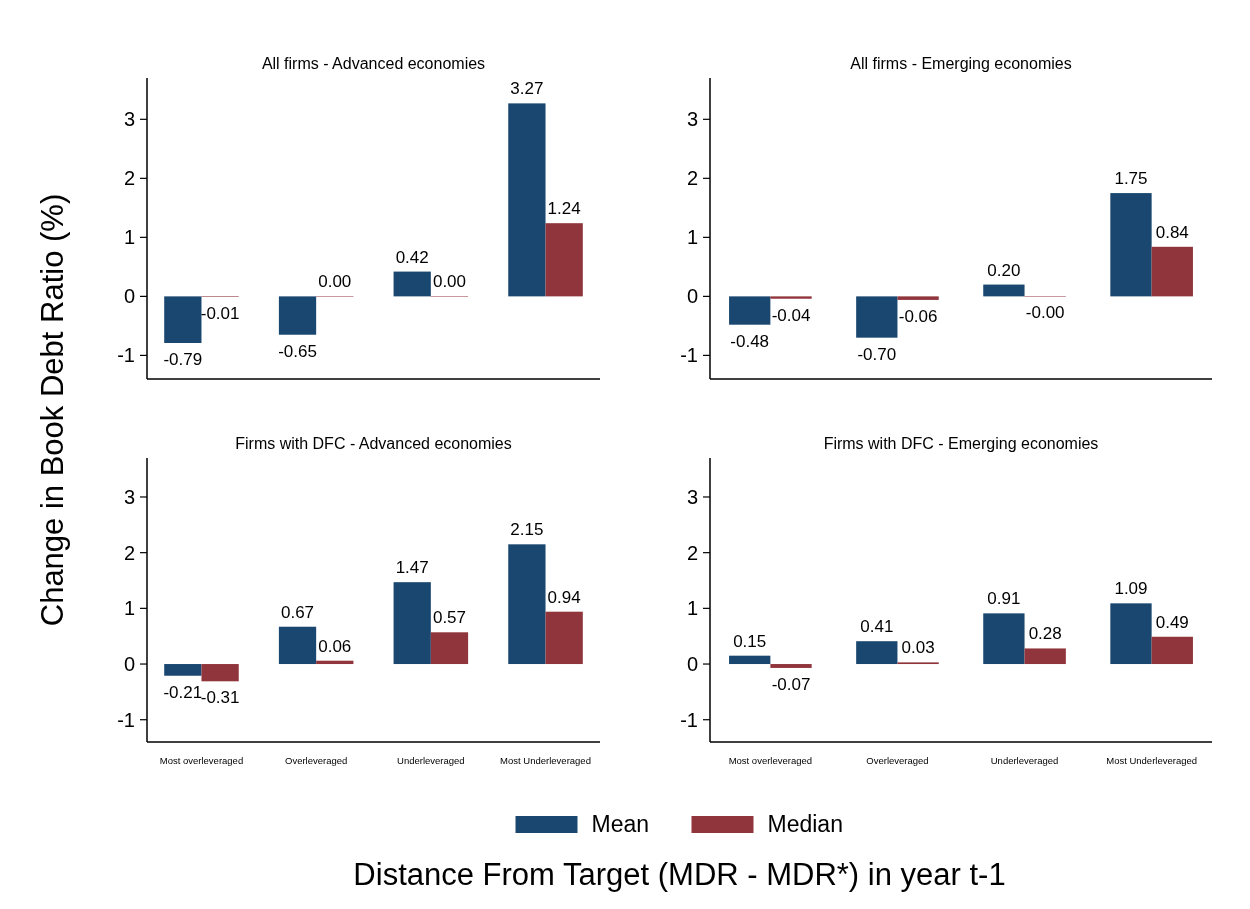  I want to click on chart-title: All firms - Advanced economies, so click(373, 63).